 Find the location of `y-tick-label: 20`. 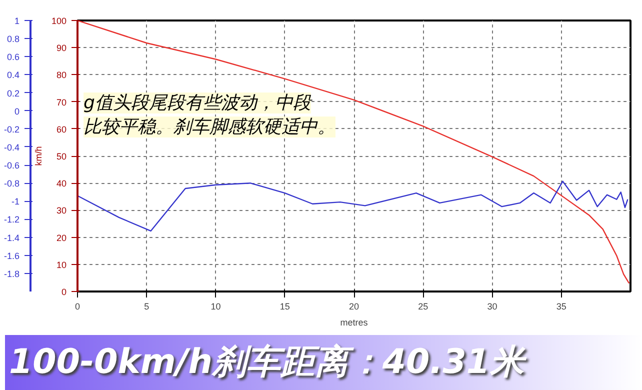

y-tick-label: 20 is located at coordinates (61, 237).